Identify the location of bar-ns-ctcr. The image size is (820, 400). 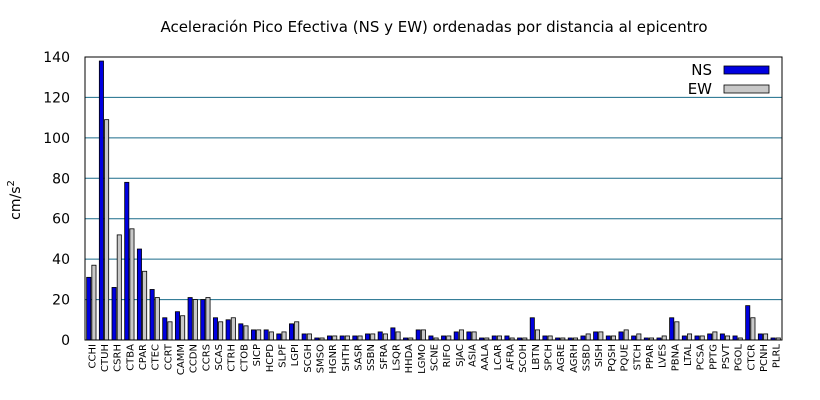
(748, 323).